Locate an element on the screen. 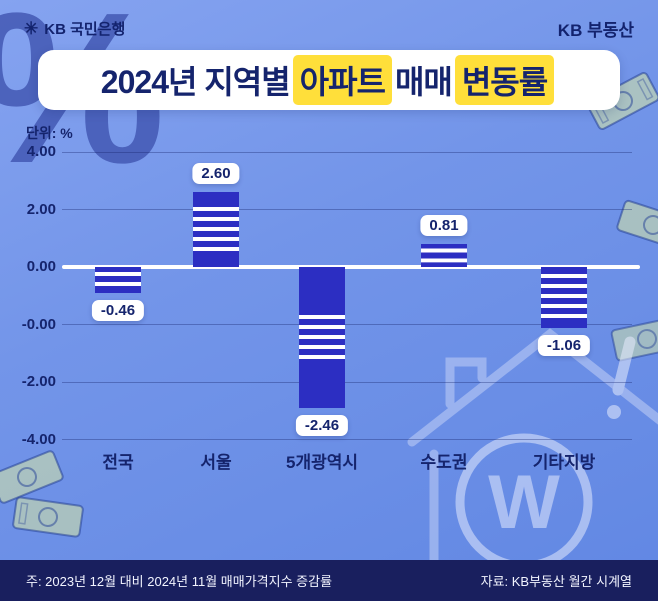 The width and height of the screenshot is (658, 601). category-label: 전국 is located at coordinates (118, 462).